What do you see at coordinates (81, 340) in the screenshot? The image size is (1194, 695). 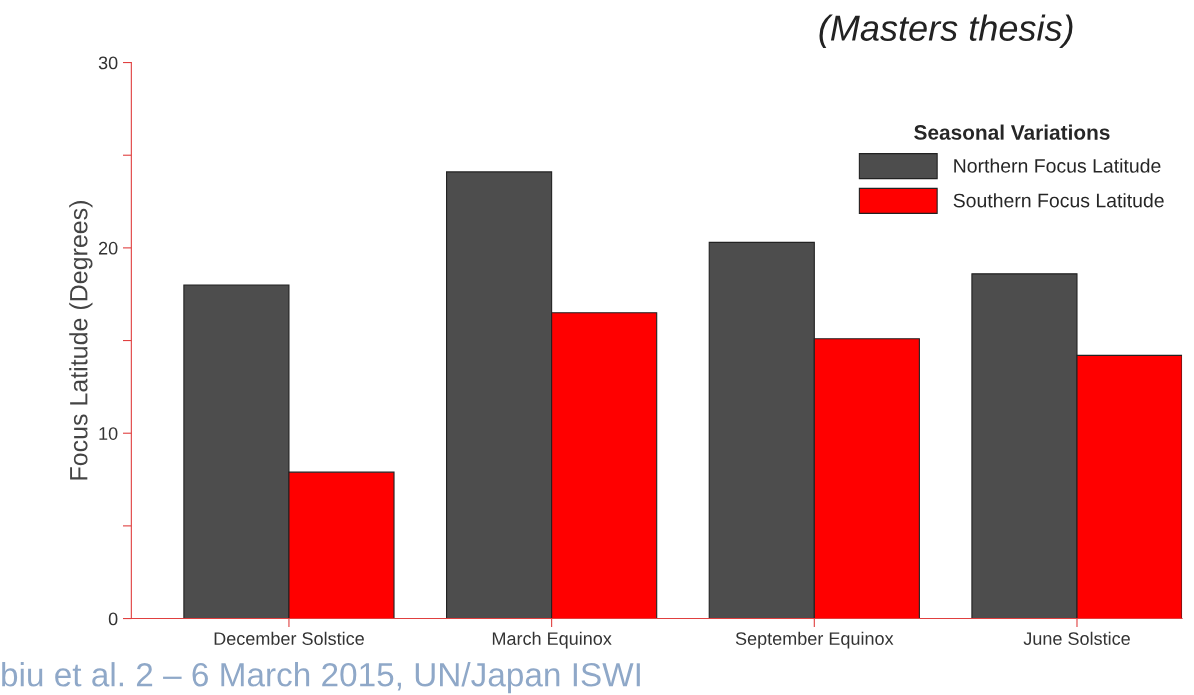 I see `y-axis-title: Focus Latitude (Degrees)` at bounding box center [81, 340].